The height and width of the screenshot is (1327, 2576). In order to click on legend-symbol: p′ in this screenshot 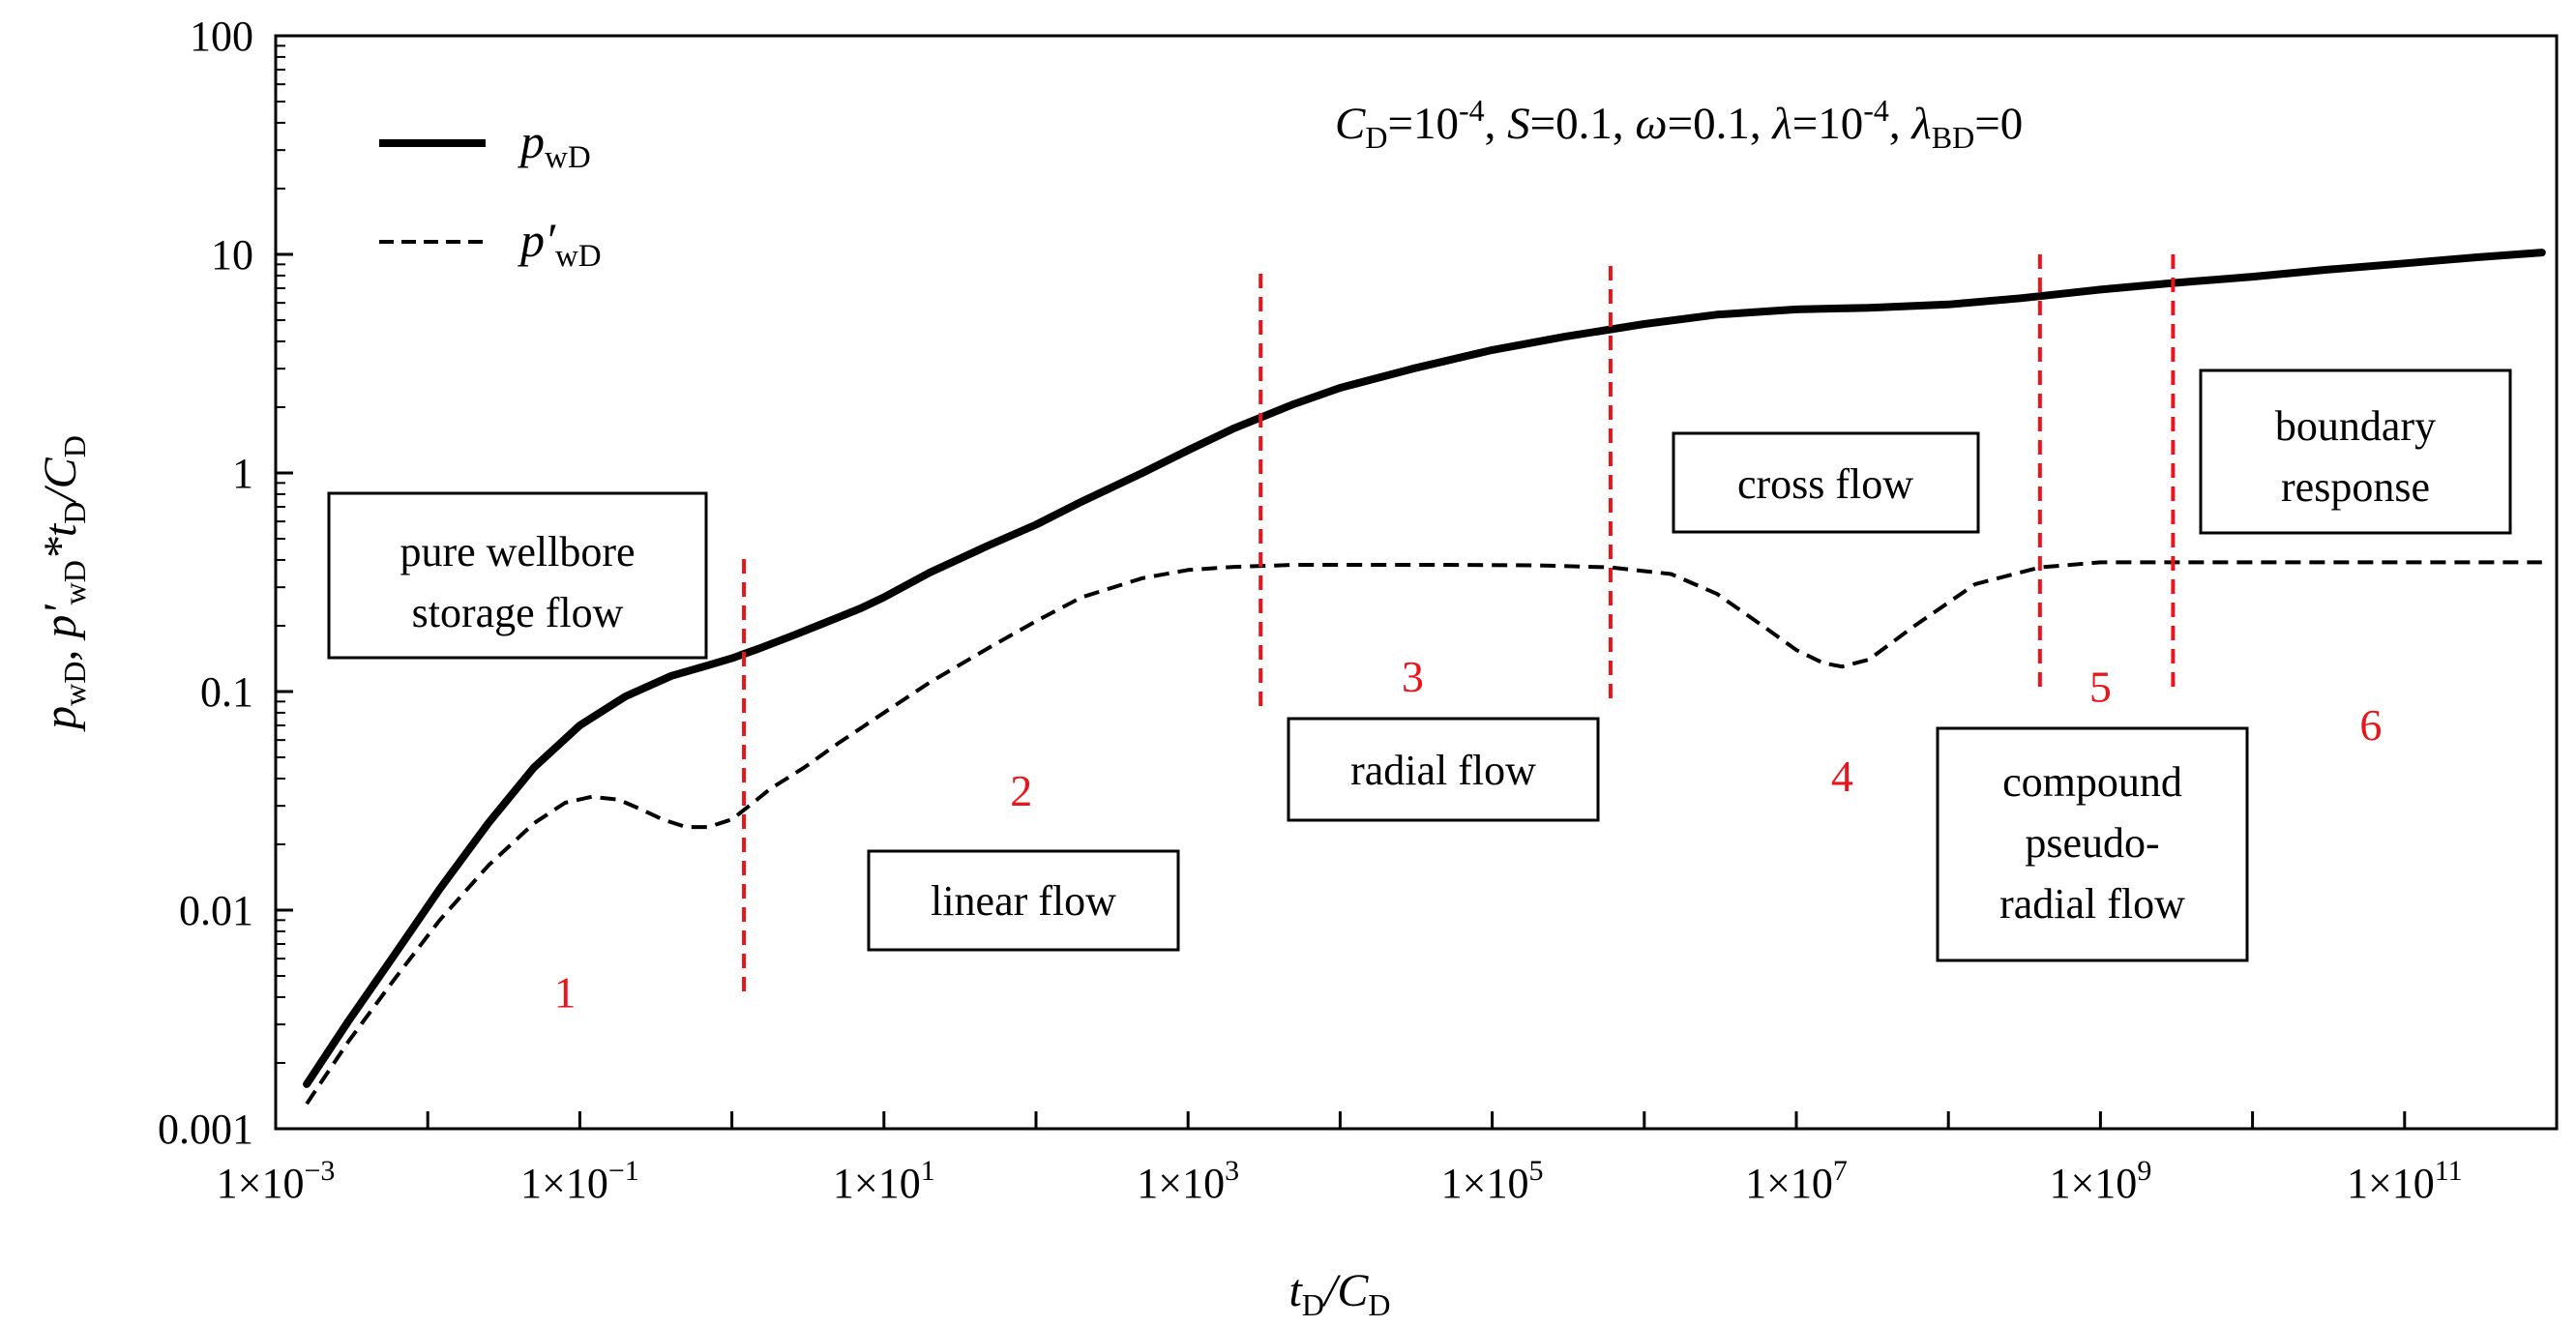, I will do `click(537, 240)`.